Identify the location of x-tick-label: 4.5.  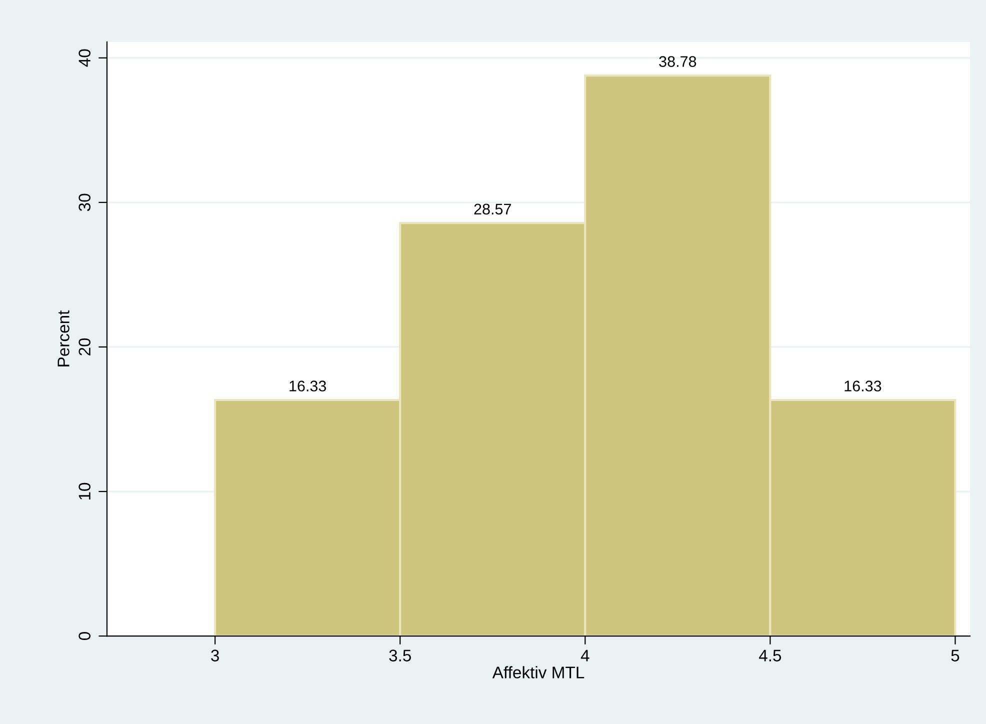
(770, 656).